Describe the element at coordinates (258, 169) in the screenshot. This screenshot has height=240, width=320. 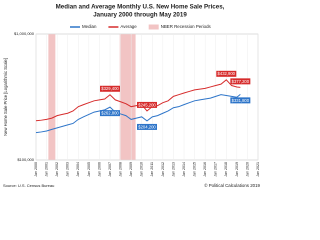
I see `x-tick-label: Jan 2021` at that location.